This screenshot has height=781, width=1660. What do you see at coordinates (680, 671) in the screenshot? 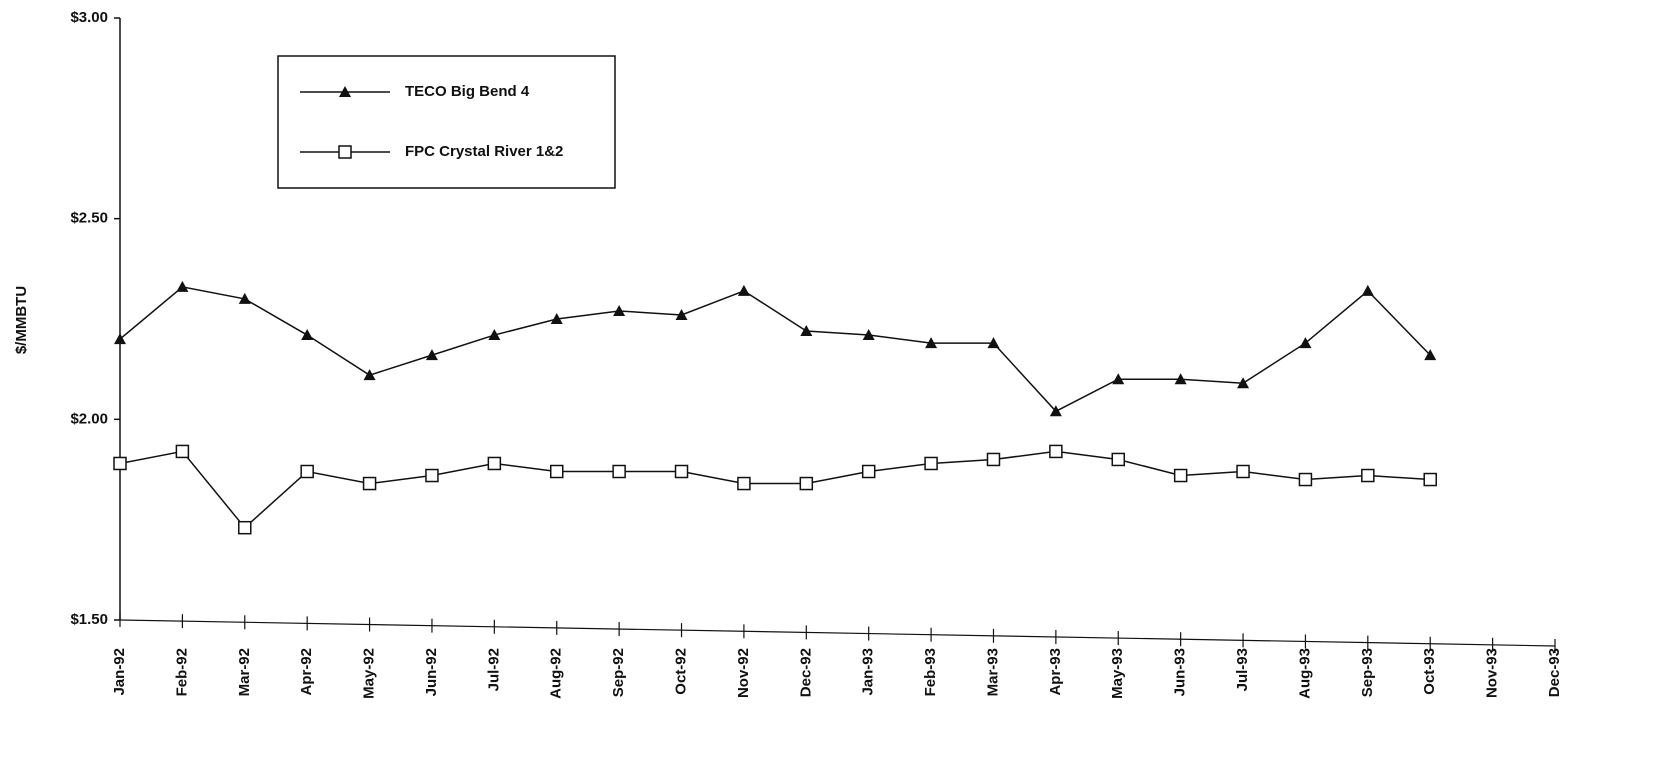
I see `x-tick-label: Oct-92` at bounding box center [680, 671].